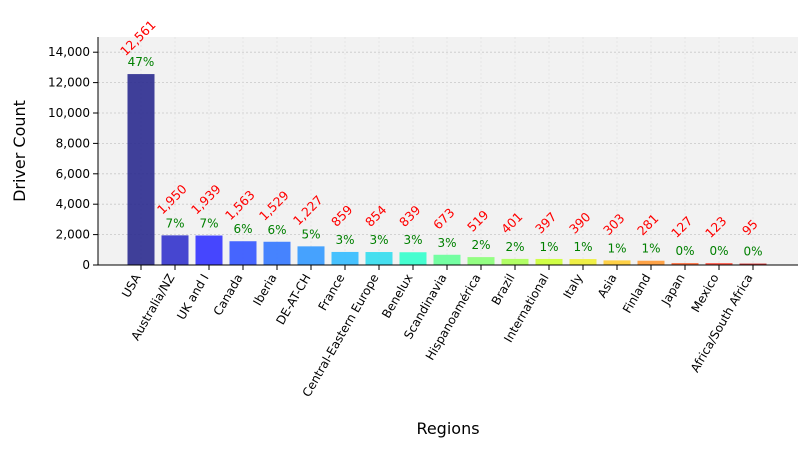 This screenshot has height=450, width=810. What do you see at coordinates (332, 293) in the screenshot?
I see `x-tick-label: France` at bounding box center [332, 293].